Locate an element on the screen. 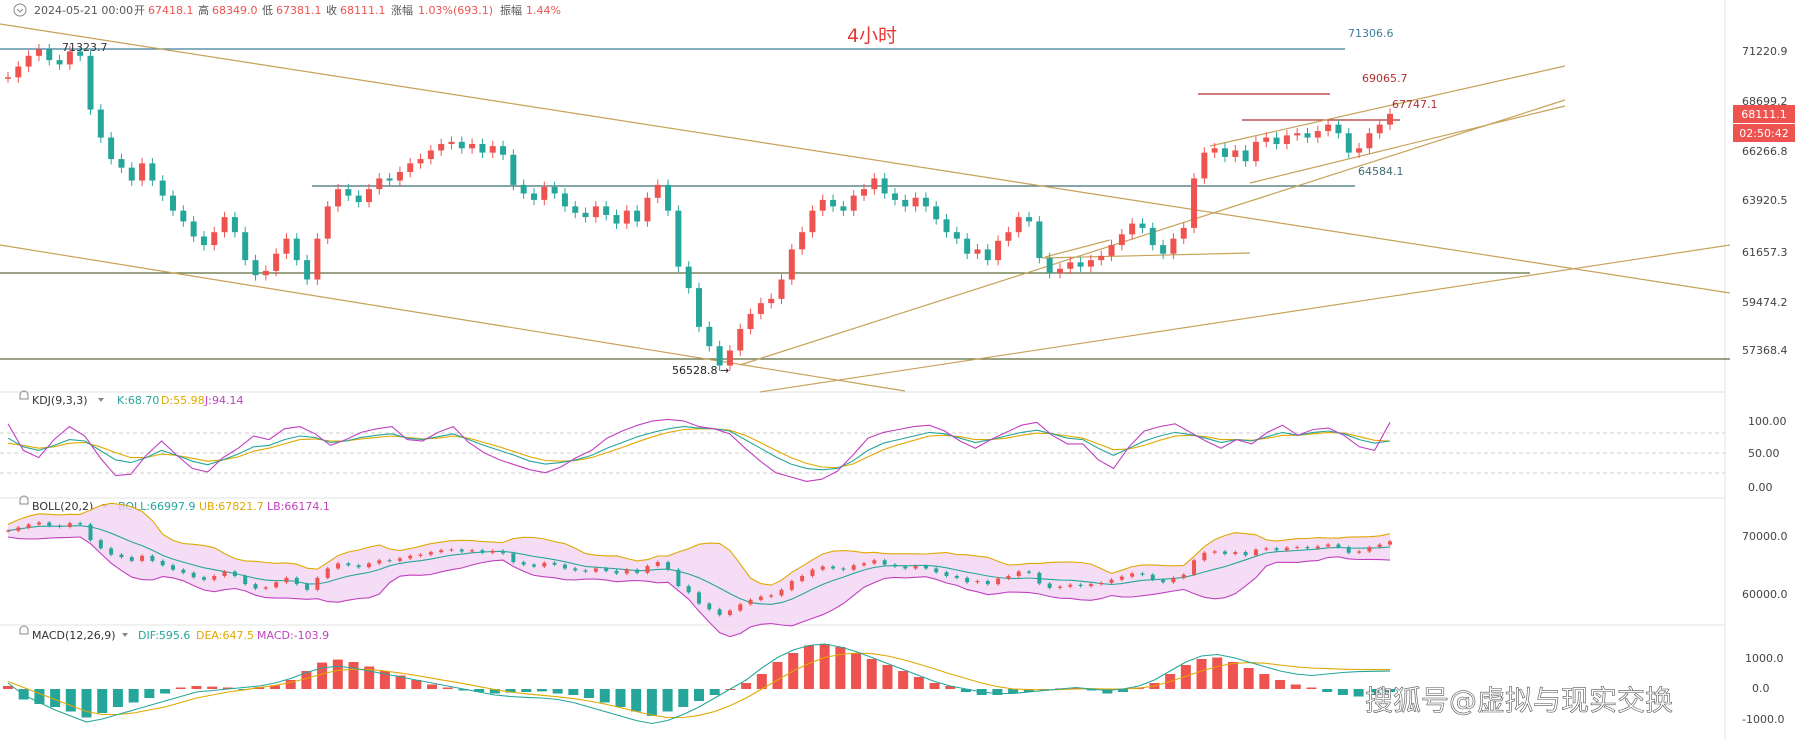 This screenshot has height=739, width=1795. kdj-k-line is located at coordinates (699, 448).